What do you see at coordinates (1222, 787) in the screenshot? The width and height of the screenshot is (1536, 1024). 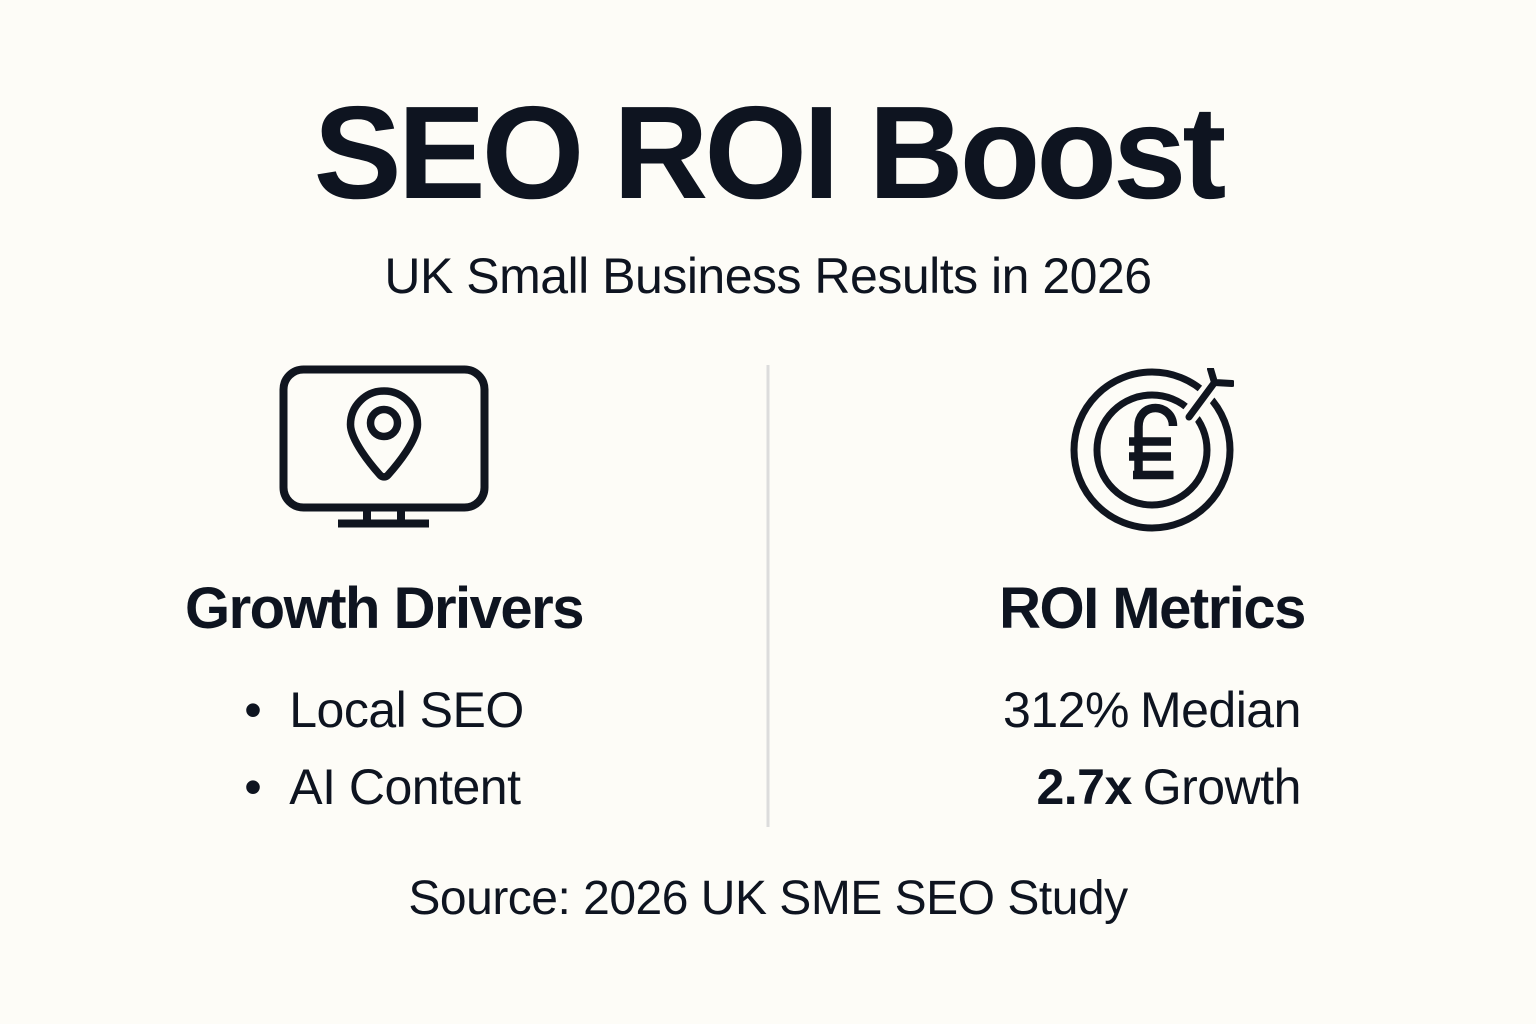 I see `metric-growth-label: Growth` at bounding box center [1222, 787].